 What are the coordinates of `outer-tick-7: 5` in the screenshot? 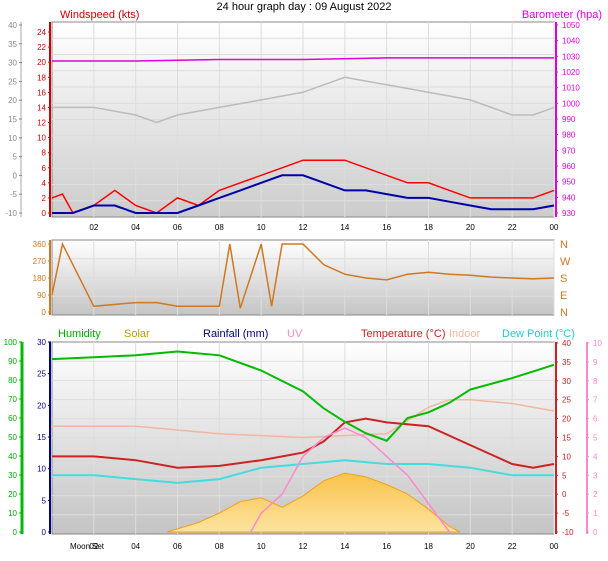 It's located at (15, 157).